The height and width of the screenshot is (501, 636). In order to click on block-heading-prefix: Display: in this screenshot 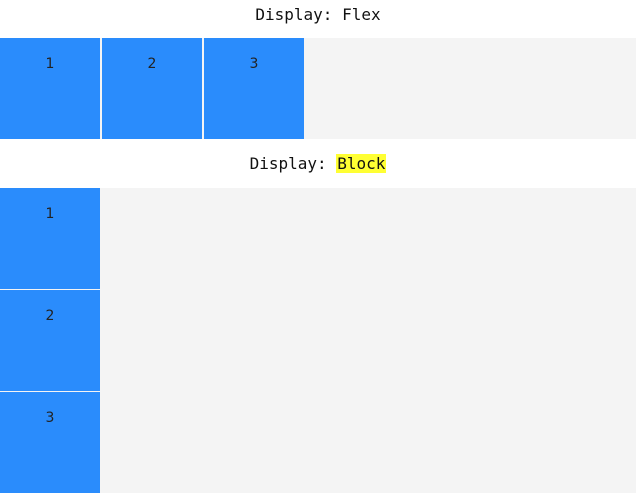, I will do `click(293, 163)`.